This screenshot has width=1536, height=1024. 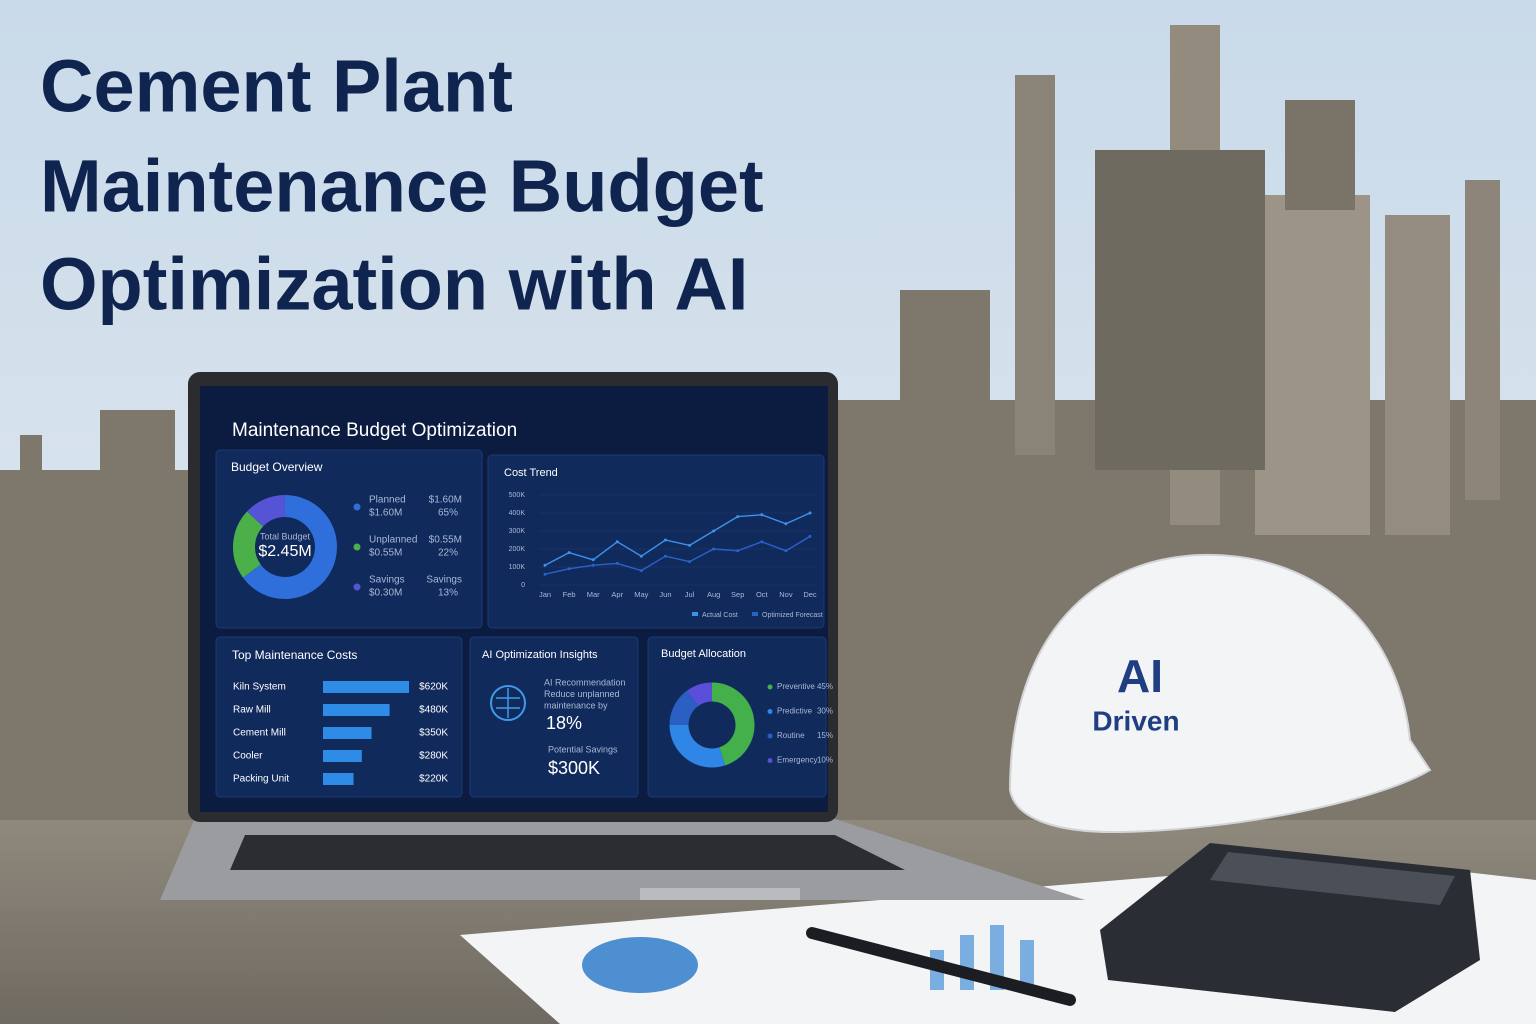 I want to click on calculator-display, so click(x=1332, y=878).